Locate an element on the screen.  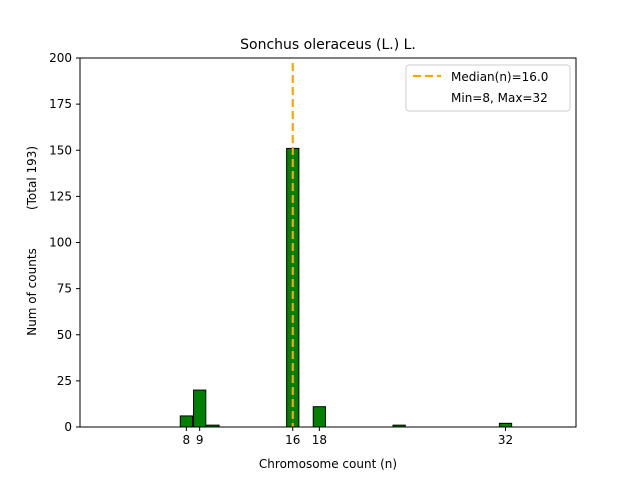
y-tick-label: 100 is located at coordinates (60, 243).